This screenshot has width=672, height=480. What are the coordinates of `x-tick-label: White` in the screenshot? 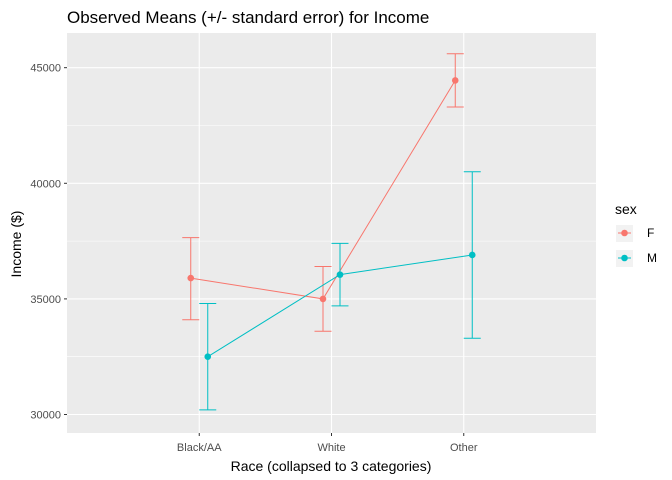 It's located at (331, 448).